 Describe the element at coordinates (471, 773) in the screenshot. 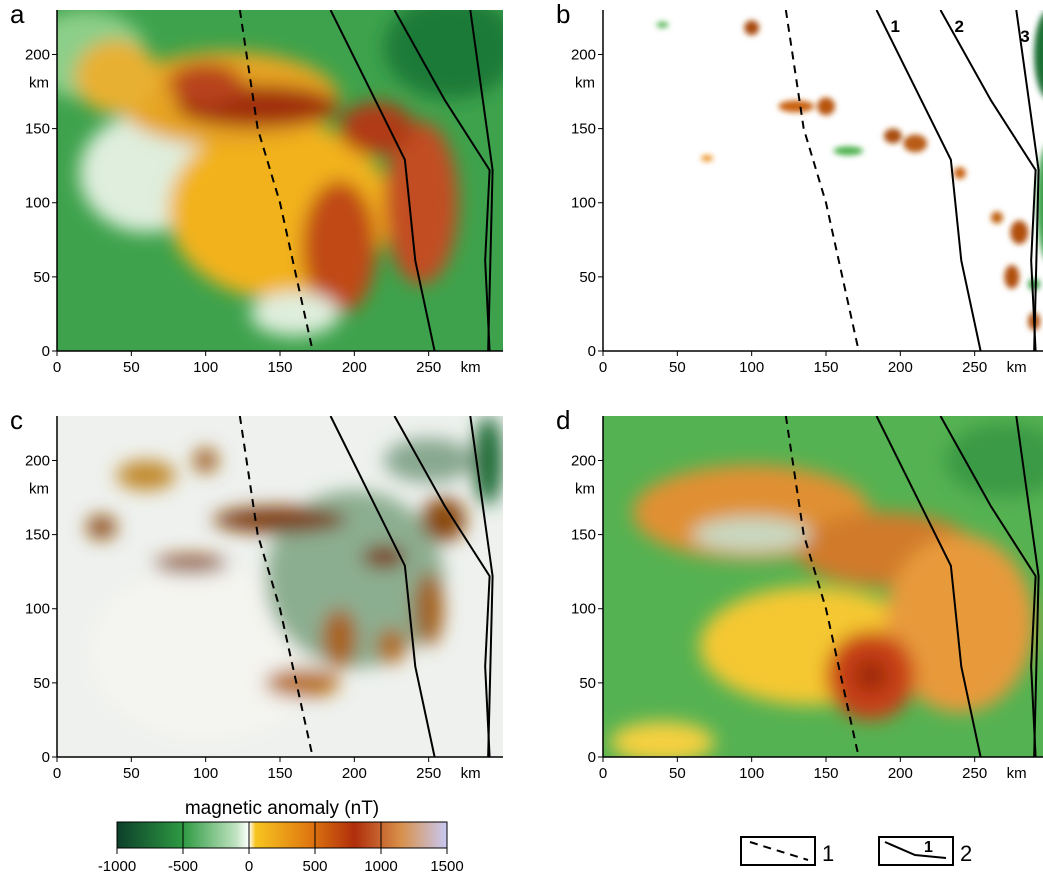

I see `x-unit: km` at that location.